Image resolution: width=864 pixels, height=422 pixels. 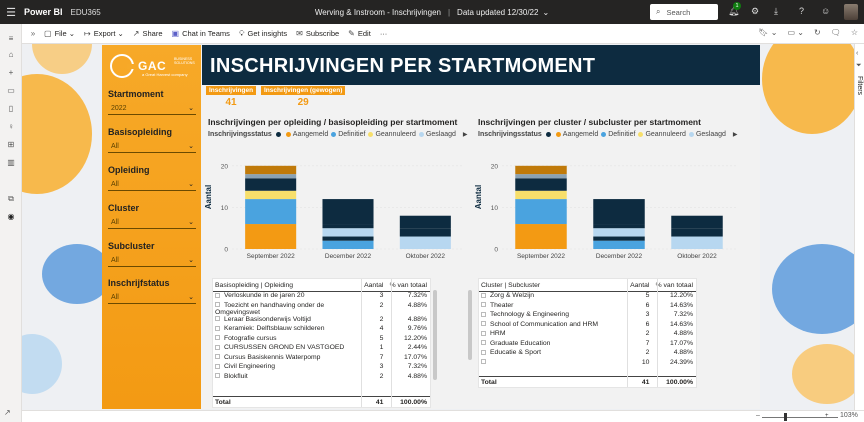 What do you see at coordinates (321, 349) in the screenshot?
I see `table-row: CURSUSSEN GROND EN VASTGOED 1 2.44%` at bounding box center [321, 349].